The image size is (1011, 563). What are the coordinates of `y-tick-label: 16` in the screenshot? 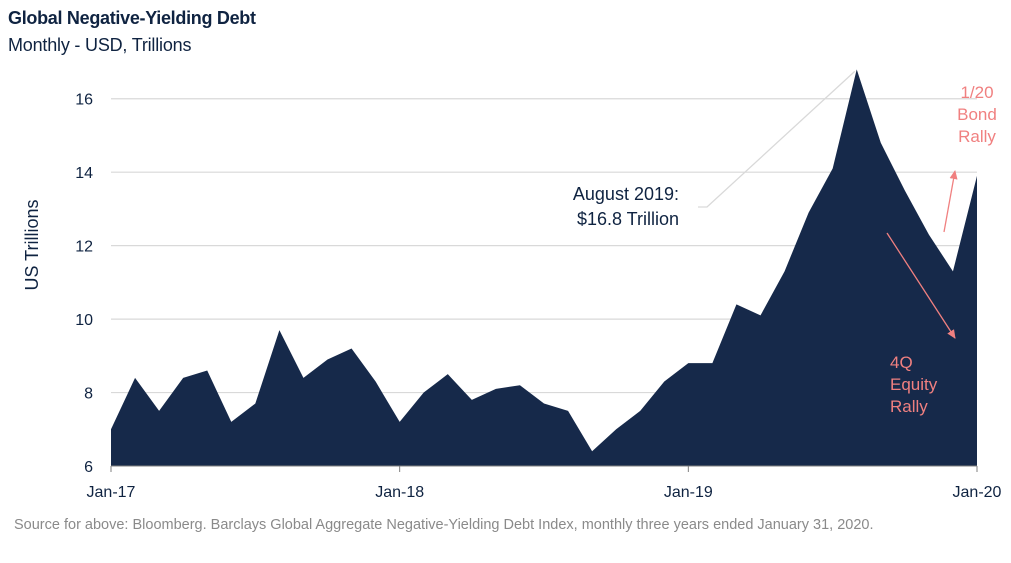 It's located at (84, 100).